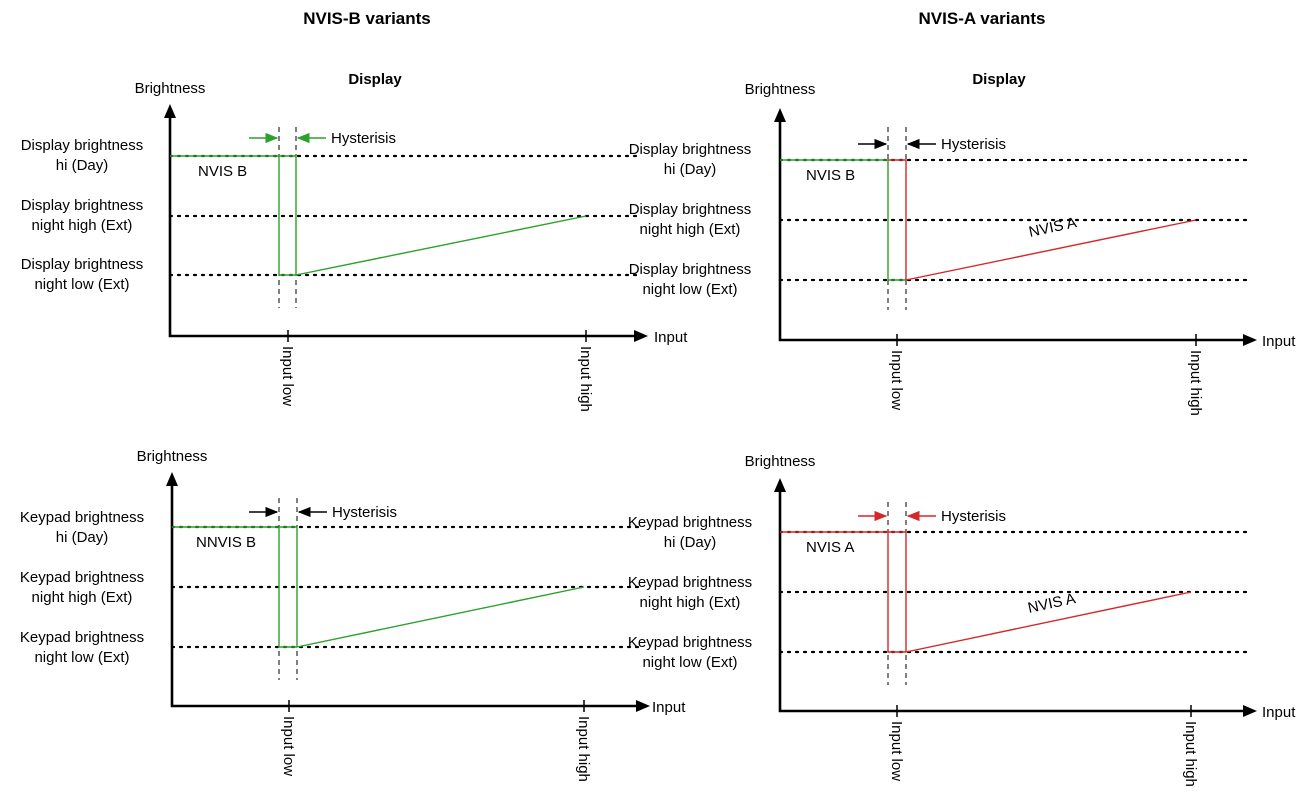 This screenshot has height=803, width=1312. What do you see at coordinates (982, 18) in the screenshot?
I see `right-column-title: NVIS-A variants` at bounding box center [982, 18].